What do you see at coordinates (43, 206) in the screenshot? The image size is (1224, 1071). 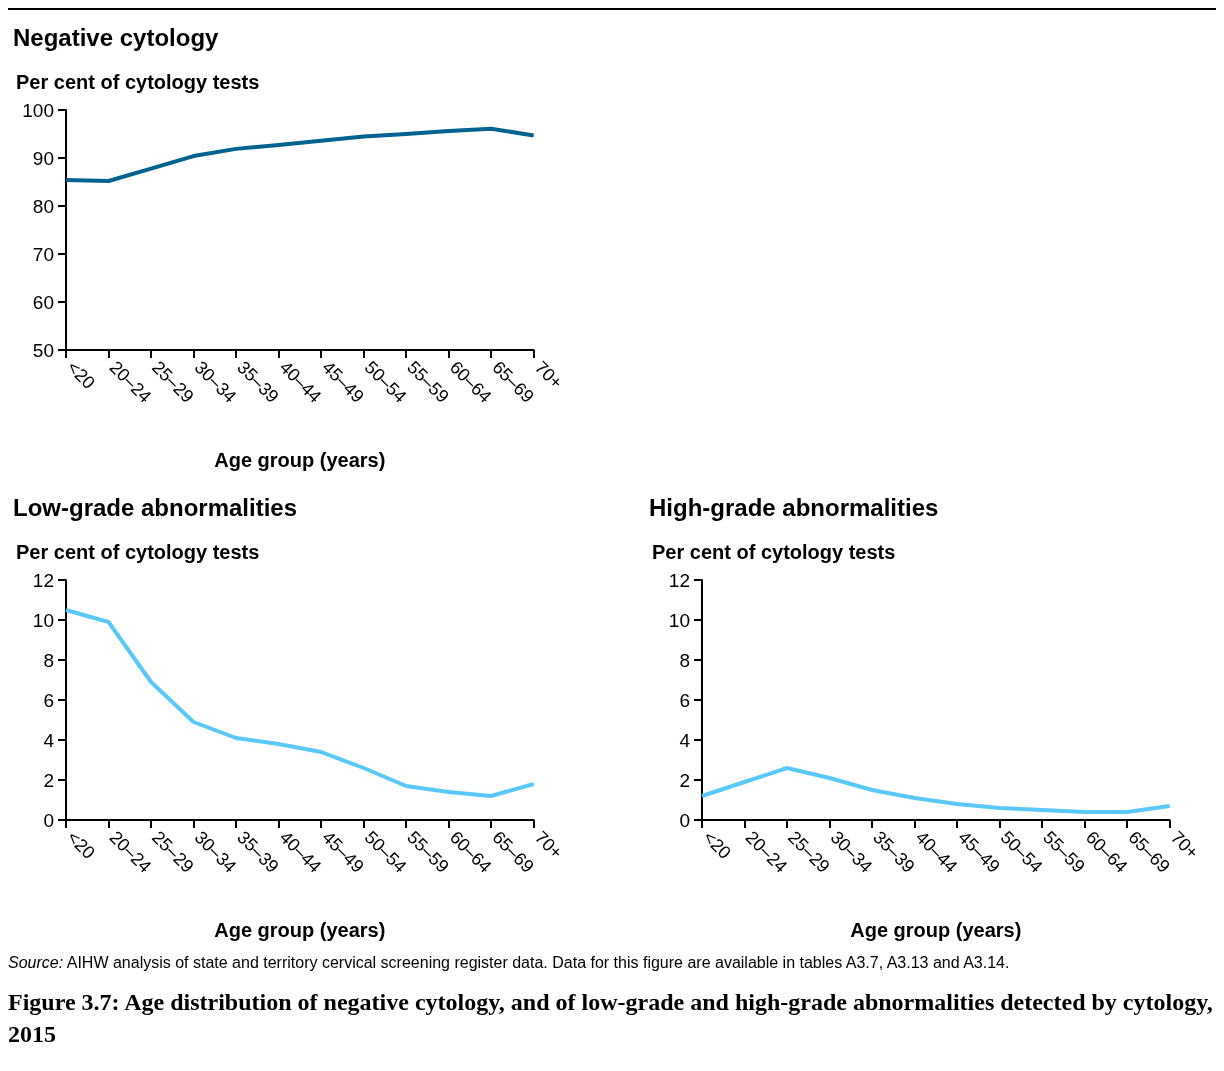 I see `y-tick-label: 80` at bounding box center [43, 206].